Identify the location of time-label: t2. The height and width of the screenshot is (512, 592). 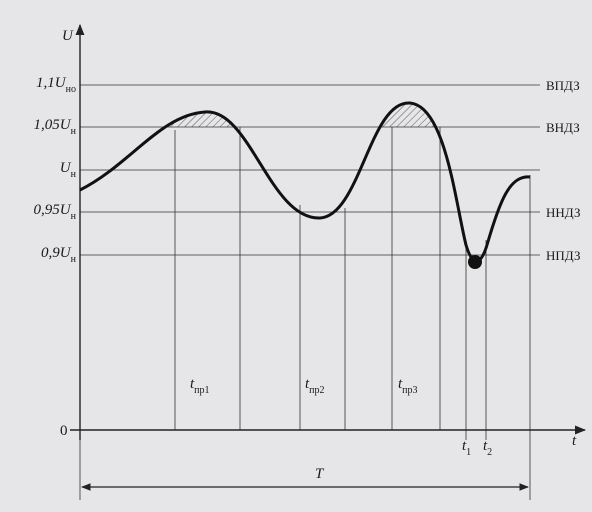
(487, 448).